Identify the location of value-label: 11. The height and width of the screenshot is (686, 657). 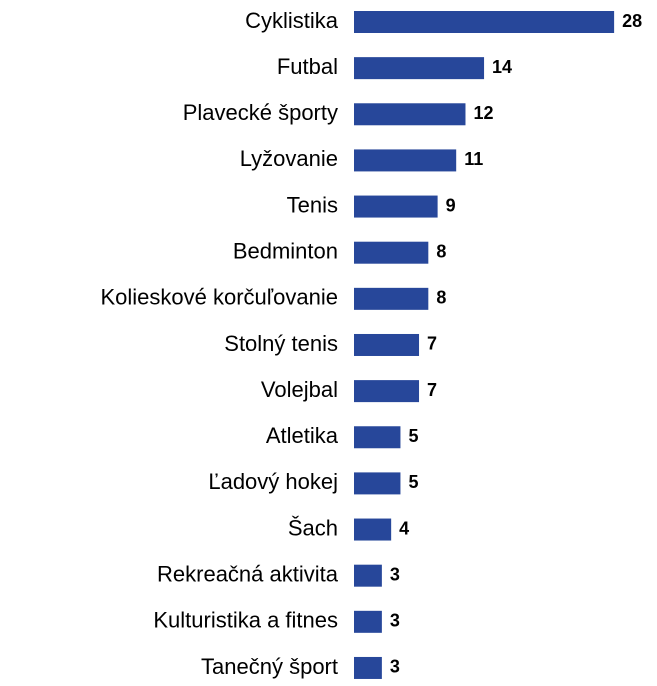
(473, 159).